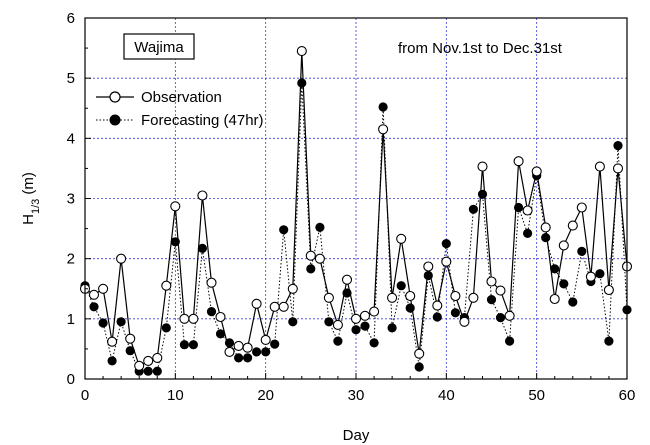 This screenshot has height=445, width=650. Describe the element at coordinates (28, 219) in the screenshot. I see `y-axis-label-main: H` at that location.